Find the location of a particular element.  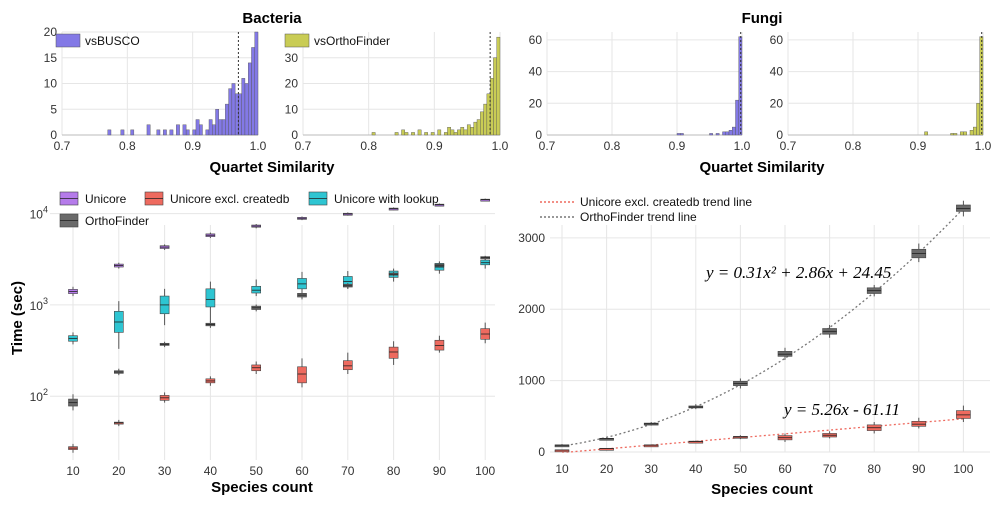

y-tick-label: 10² is located at coordinates (39, 395).